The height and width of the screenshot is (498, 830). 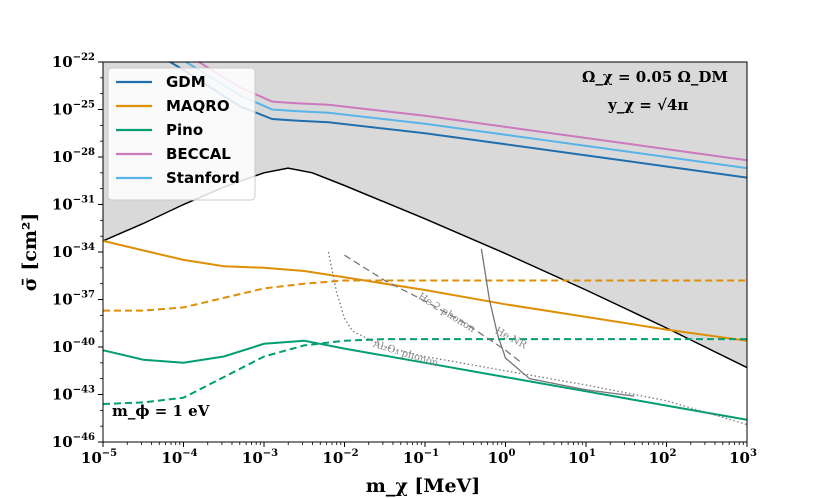 What do you see at coordinates (73, 204) in the screenshot?
I see `y-tick-label: 10−31` at bounding box center [73, 204].